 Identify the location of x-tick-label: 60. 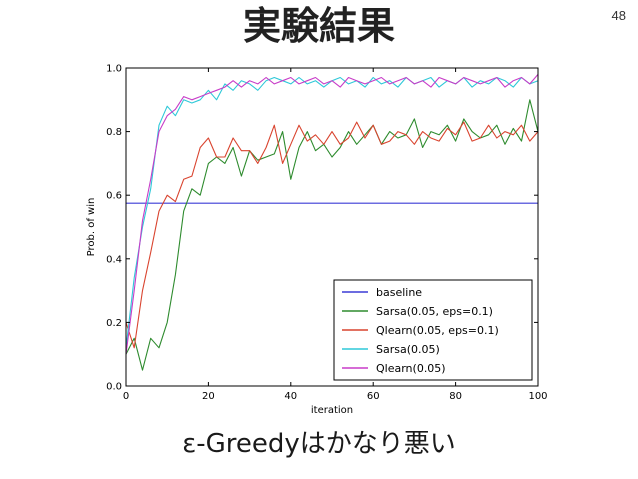
(373, 396).